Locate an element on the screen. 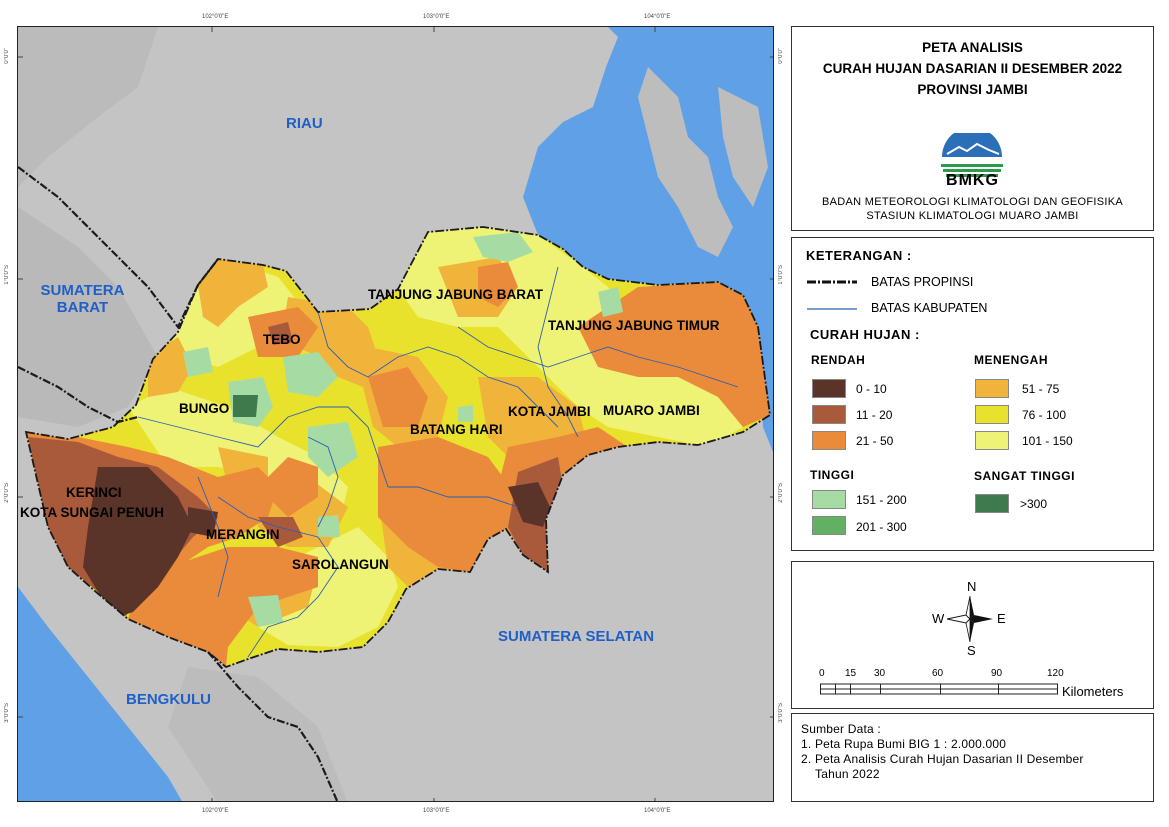 The width and height of the screenshot is (1169, 827). province-label-riau: RIAU is located at coordinates (304, 123).